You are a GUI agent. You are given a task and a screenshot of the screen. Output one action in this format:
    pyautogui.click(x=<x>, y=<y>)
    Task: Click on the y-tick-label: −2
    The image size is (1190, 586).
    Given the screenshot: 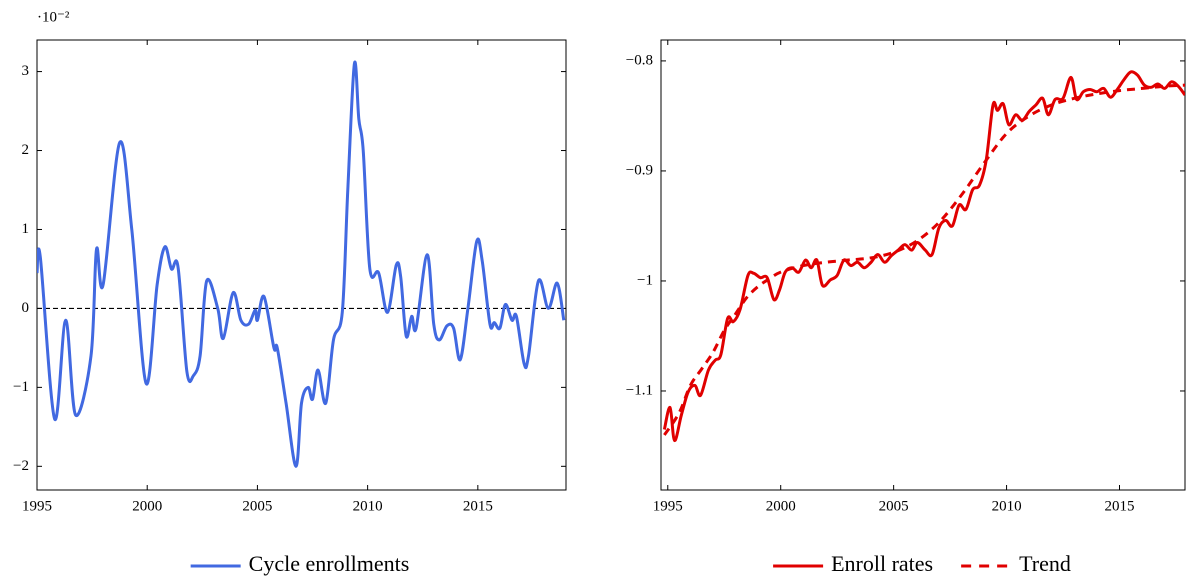 What is the action you would take?
    pyautogui.click(x=21, y=466)
    